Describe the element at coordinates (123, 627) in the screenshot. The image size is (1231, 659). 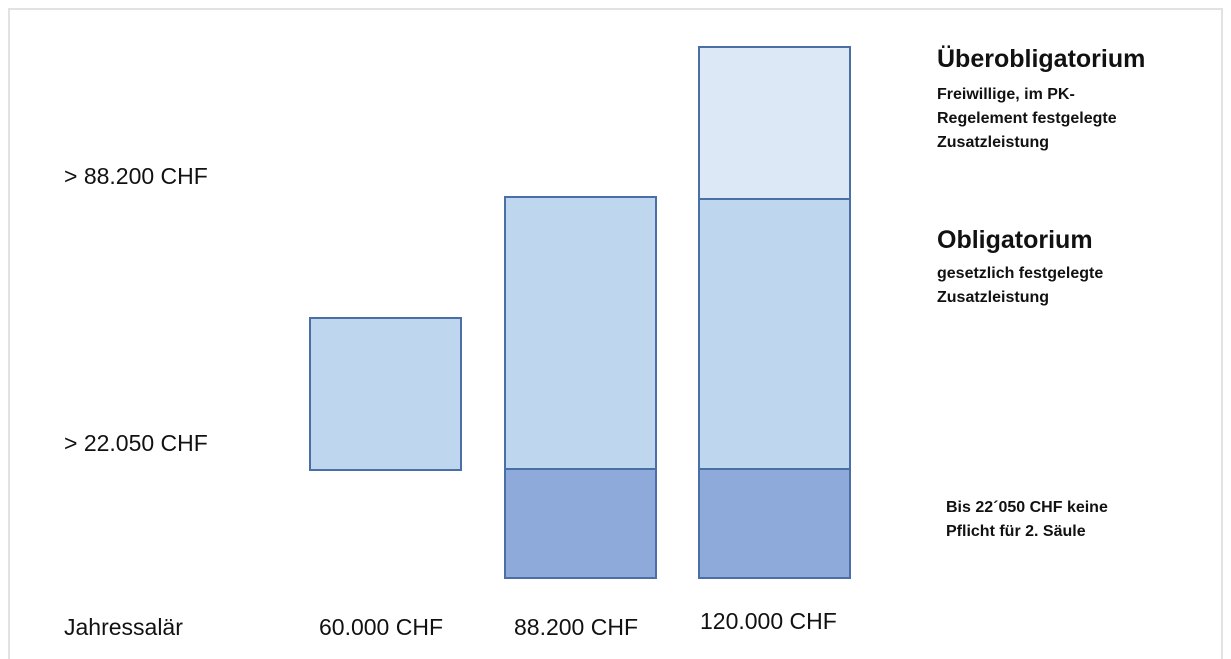
I see `salary-axis-label: Jahressalär` at that location.